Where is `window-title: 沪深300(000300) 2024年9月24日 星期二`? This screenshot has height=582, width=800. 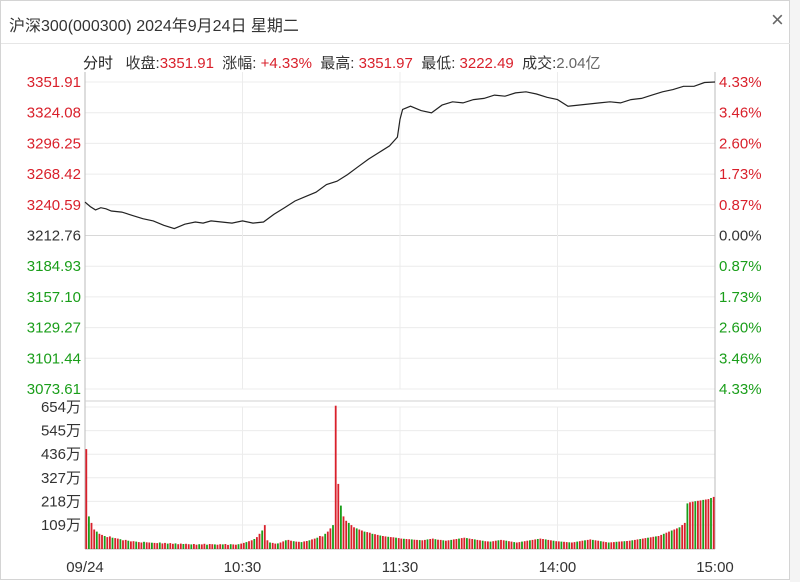
window-title: 沪深300(000300) 2024年9月24日 星期二 is located at coordinates (154, 26).